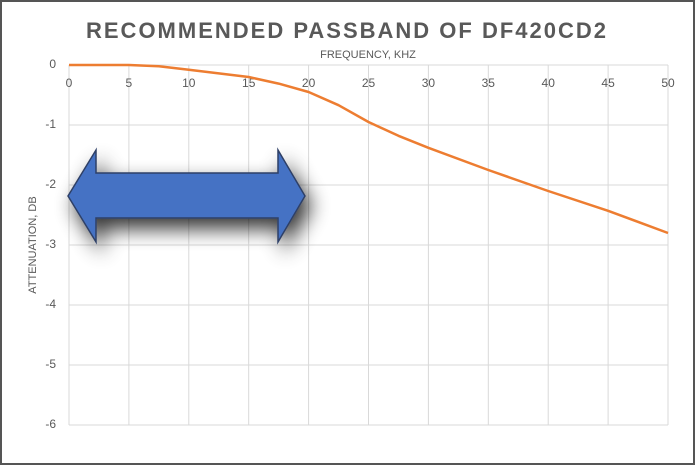 The image size is (695, 465). What do you see at coordinates (50, 124) in the screenshot?
I see `y-tick-label: -1` at bounding box center [50, 124].